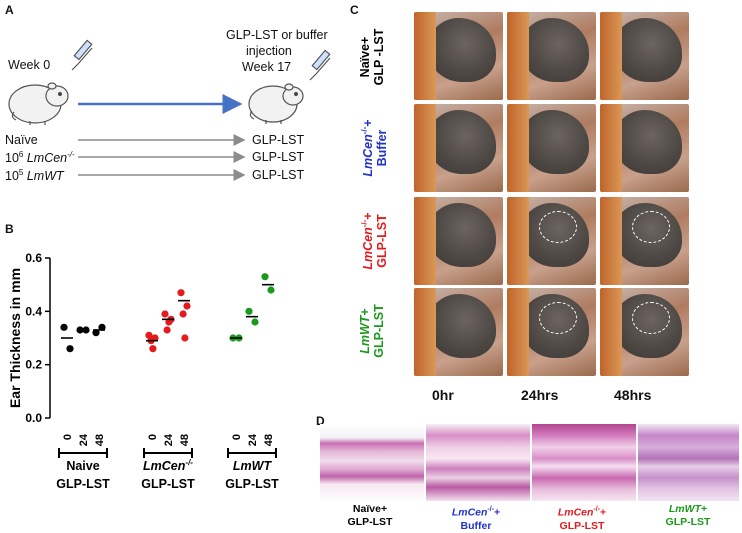 The image size is (742, 533). I want to click on group-treatment-3: GLP-LST, so click(278, 175).